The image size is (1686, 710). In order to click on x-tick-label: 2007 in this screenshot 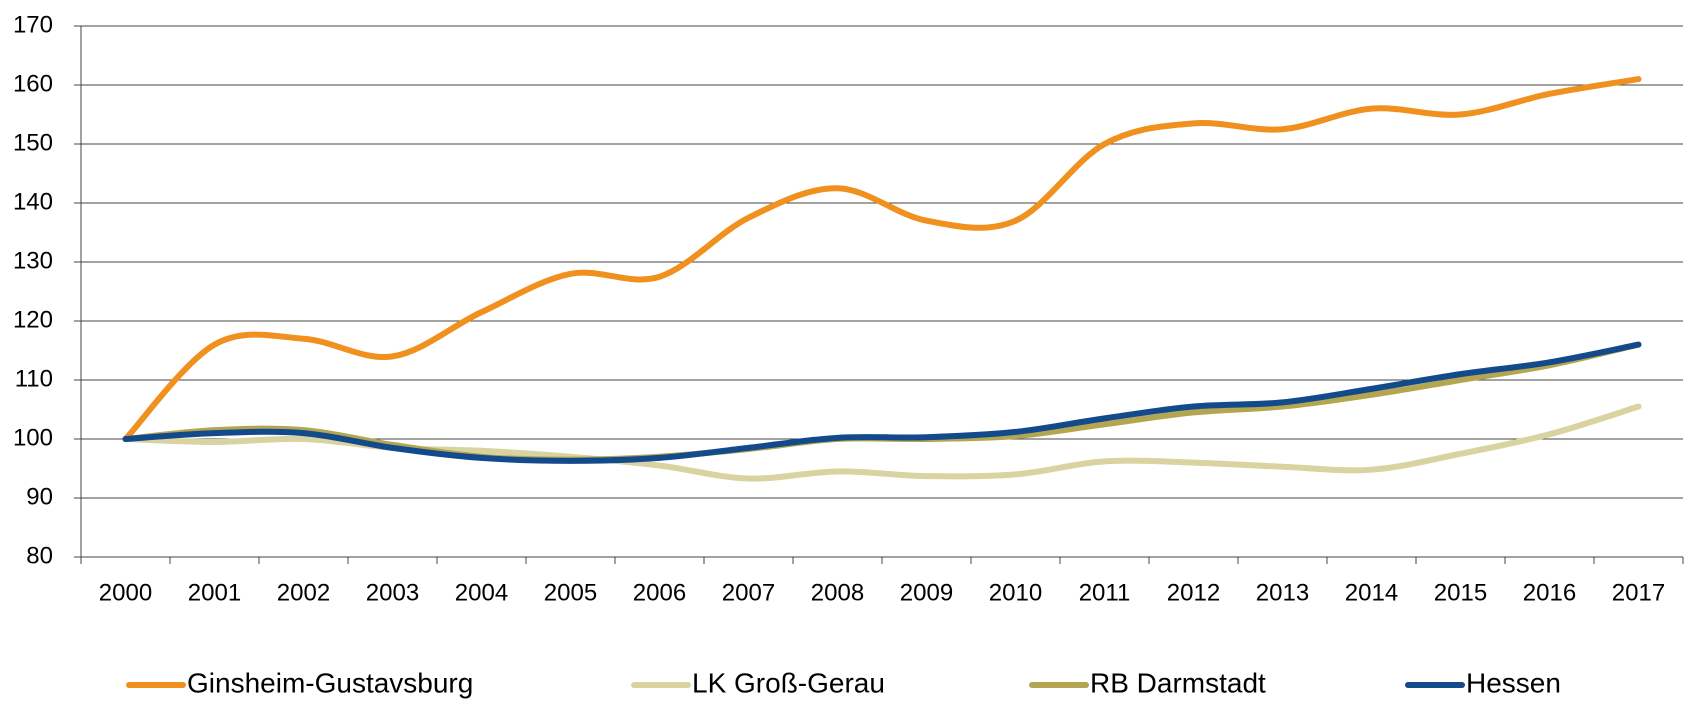, I will do `click(748, 592)`.